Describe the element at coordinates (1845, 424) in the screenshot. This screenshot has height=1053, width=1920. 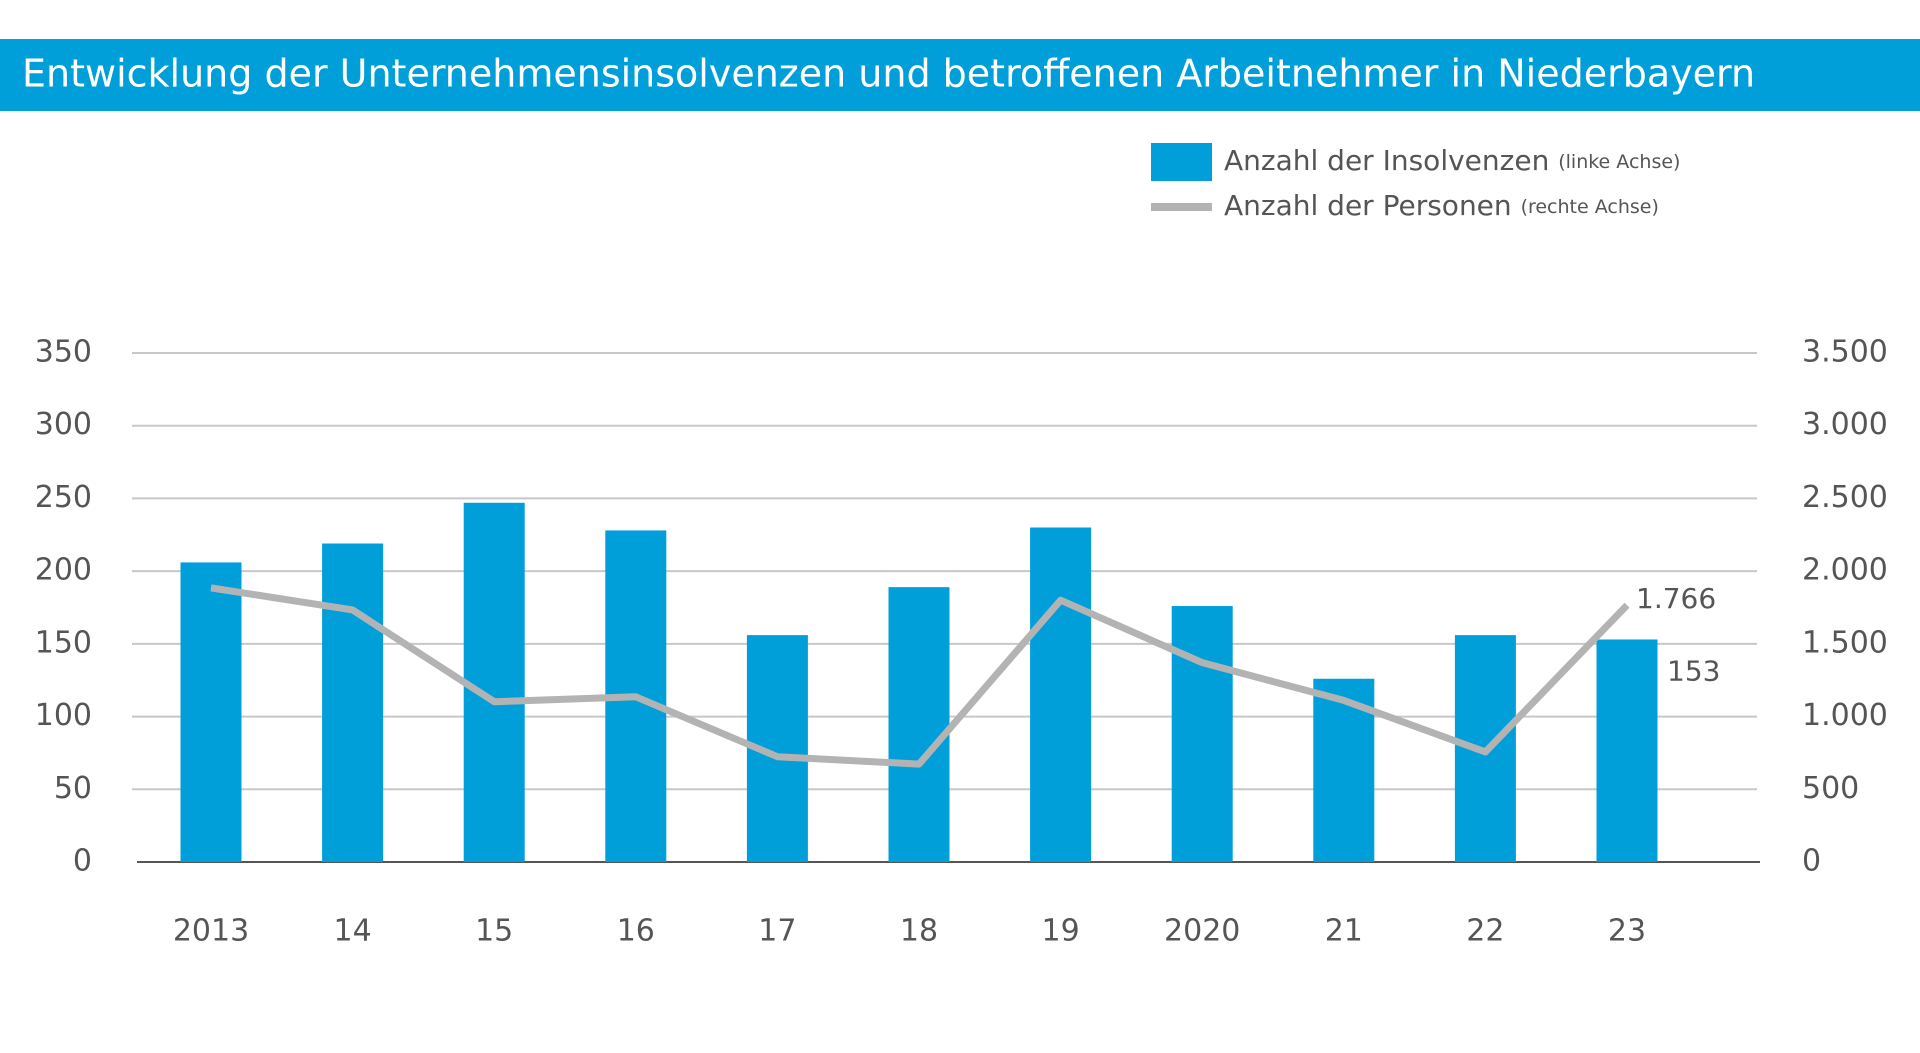
I see `y2-tick-label: 3.000` at that location.